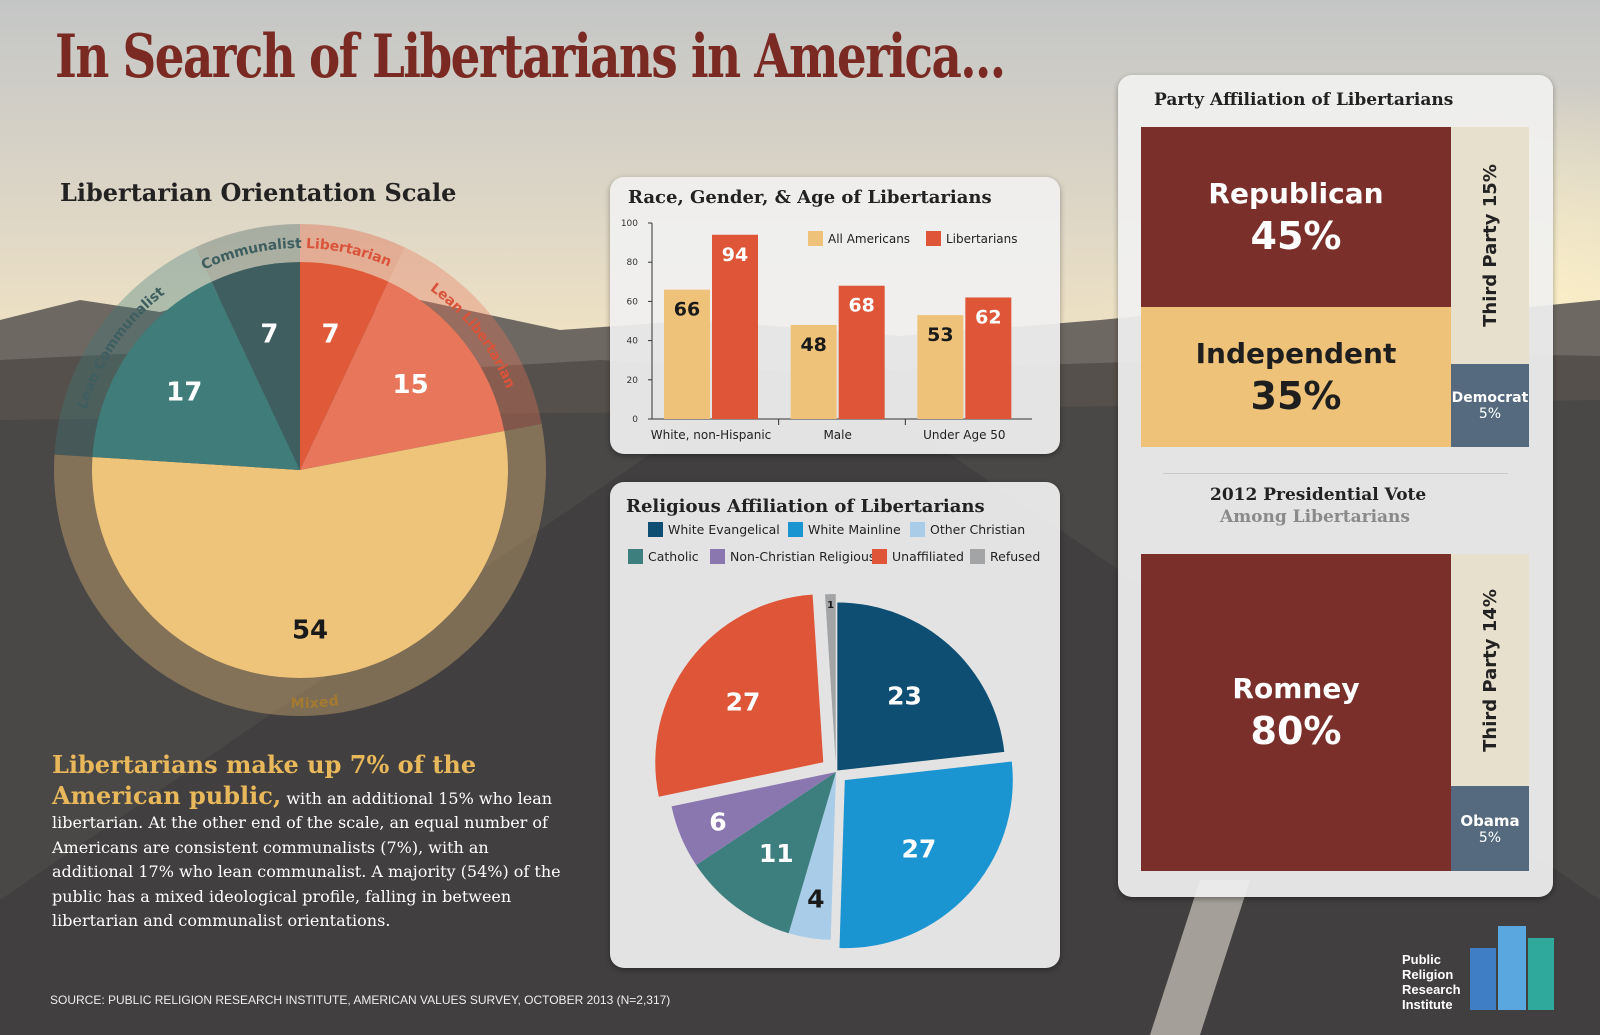 The width and height of the screenshot is (1600, 1035). I want to click on slice-value-unaffiliated: 27, so click(743, 701).